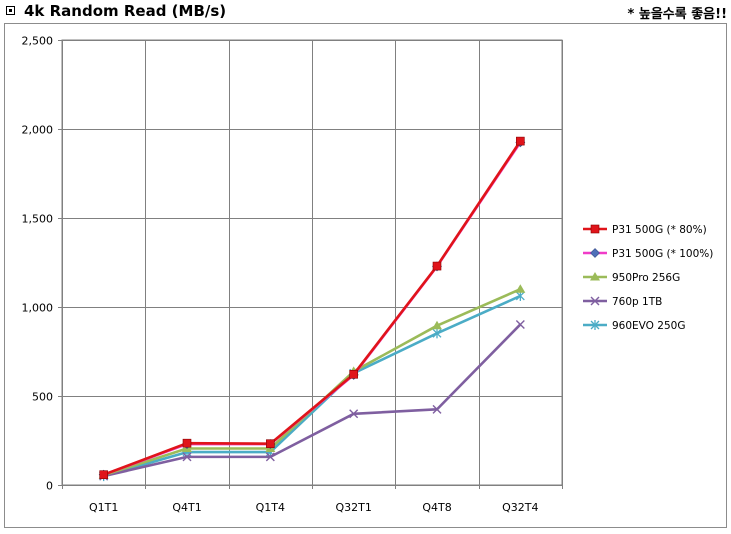 The height and width of the screenshot is (534, 731). What do you see at coordinates (49, 486) in the screenshot?
I see `y-tick-label: 0` at bounding box center [49, 486].